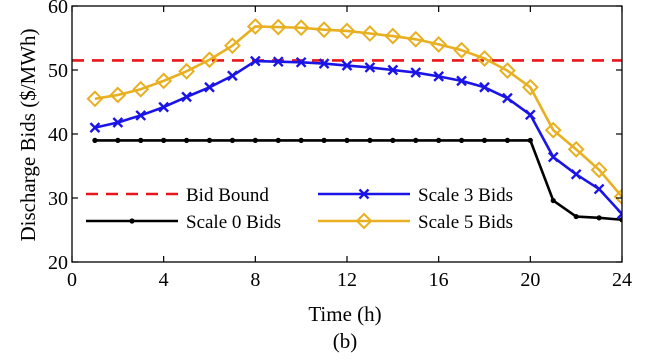 This screenshot has width=650, height=360. Describe the element at coordinates (465, 195) in the screenshot. I see `legend-label: Scale 3 Bids` at that location.